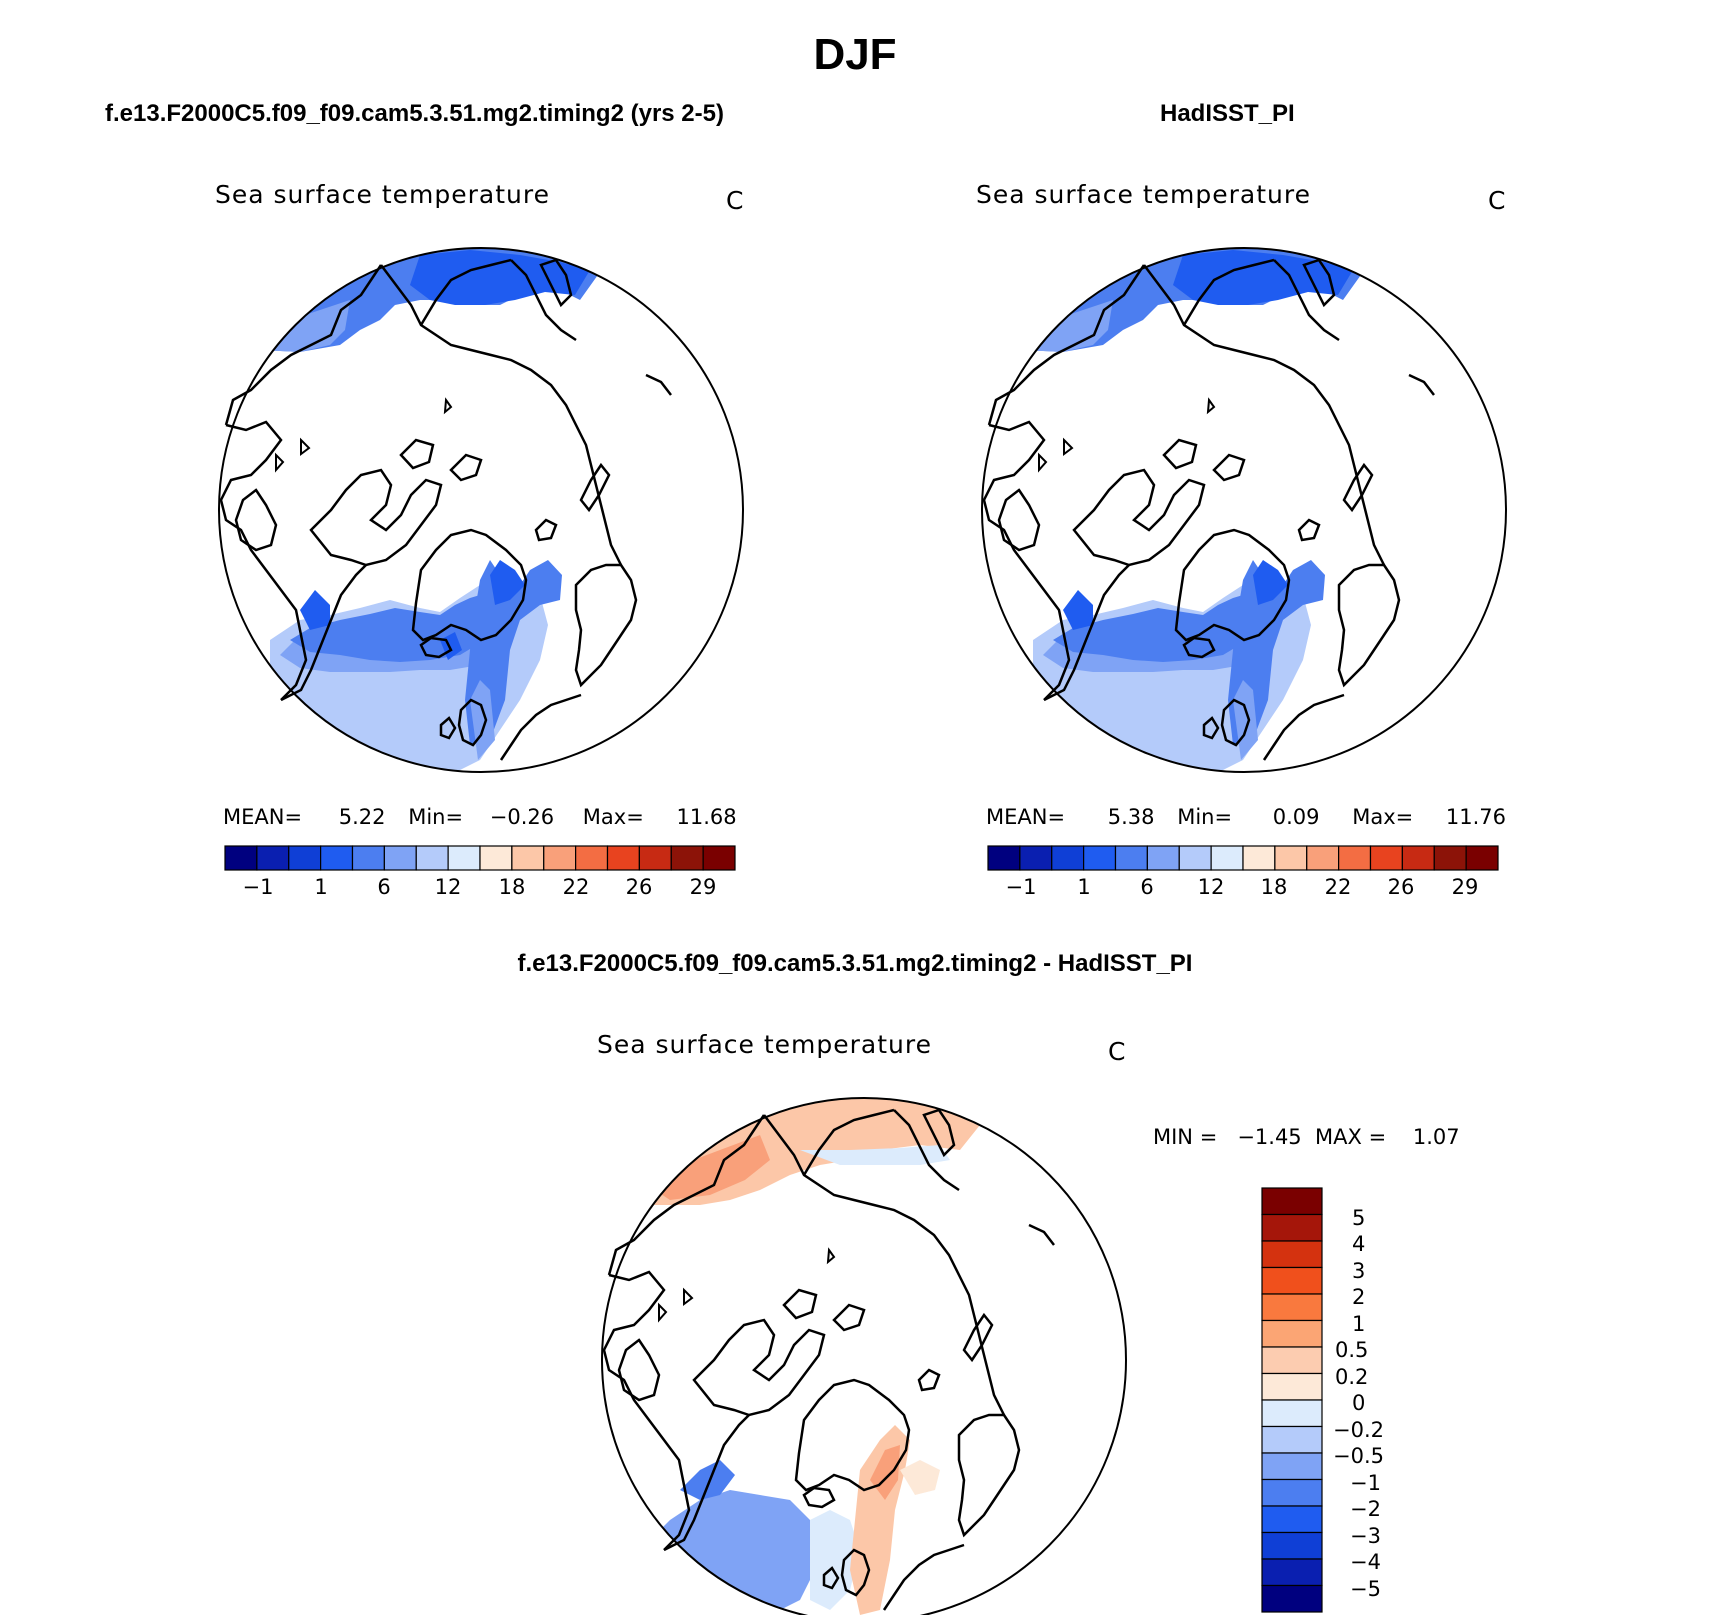  Describe the element at coordinates (1227, 113) in the screenshot. I see `panel-heading-obs: HadISST_PI` at that location.